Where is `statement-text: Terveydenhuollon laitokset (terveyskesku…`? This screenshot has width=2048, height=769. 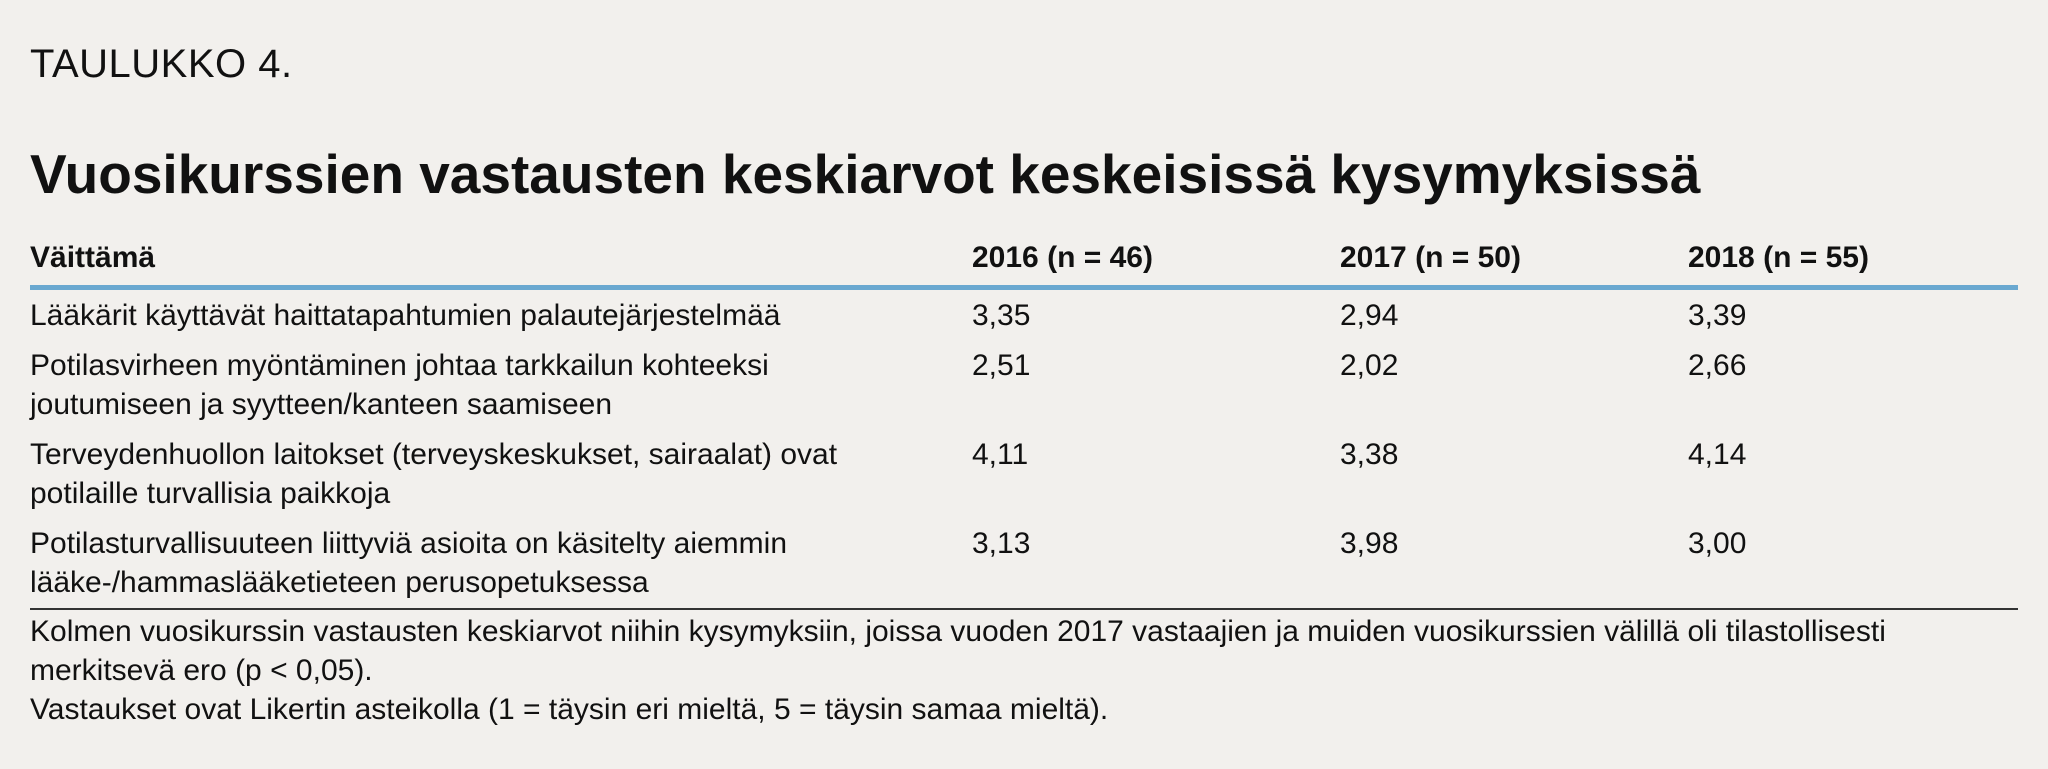 statement-text: Terveydenhuollon laitokset (terveyskesku… is located at coordinates (434, 474).